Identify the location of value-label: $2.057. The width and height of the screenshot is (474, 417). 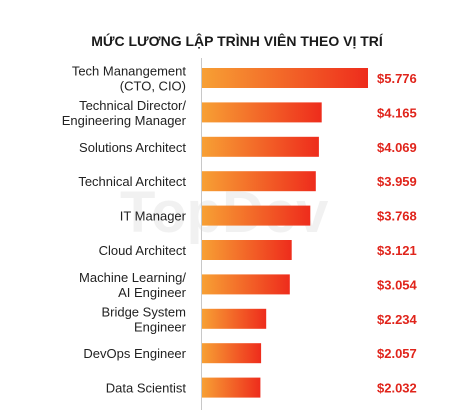
(397, 353).